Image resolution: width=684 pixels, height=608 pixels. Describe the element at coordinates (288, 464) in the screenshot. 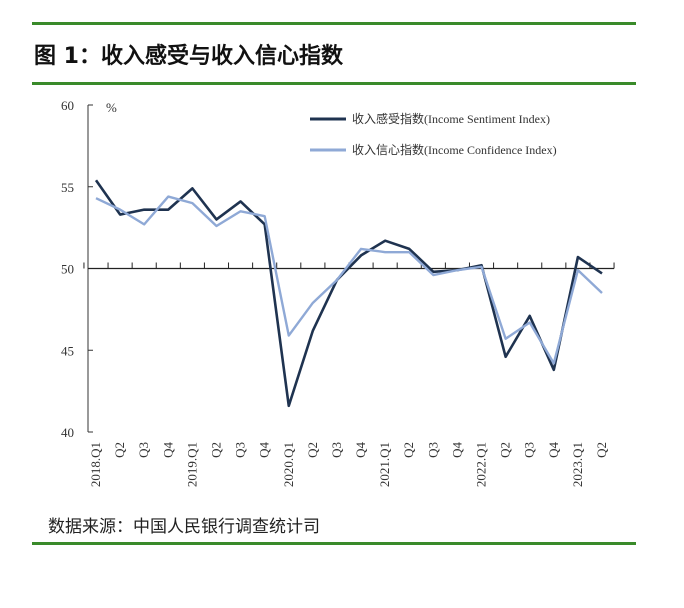

I see `x-tick-label: 2020.Q1` at that location.